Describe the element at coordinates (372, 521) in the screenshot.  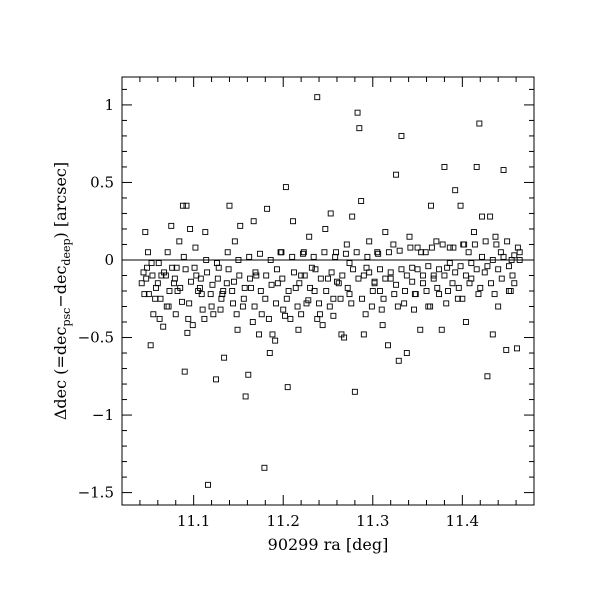
I see `x-tick-label: 11.3` at that location.